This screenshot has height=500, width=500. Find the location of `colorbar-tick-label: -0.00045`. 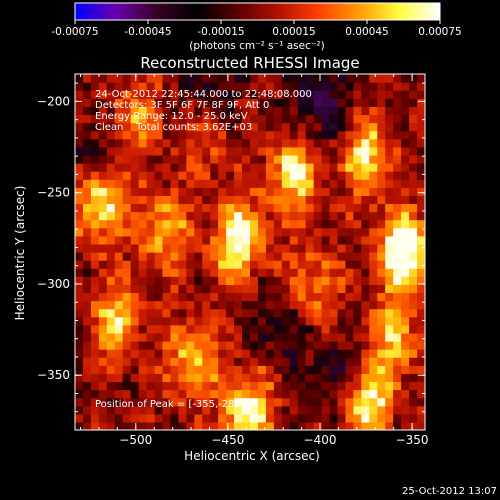

colorbar-tick-label: -0.00045 is located at coordinates (147, 32).